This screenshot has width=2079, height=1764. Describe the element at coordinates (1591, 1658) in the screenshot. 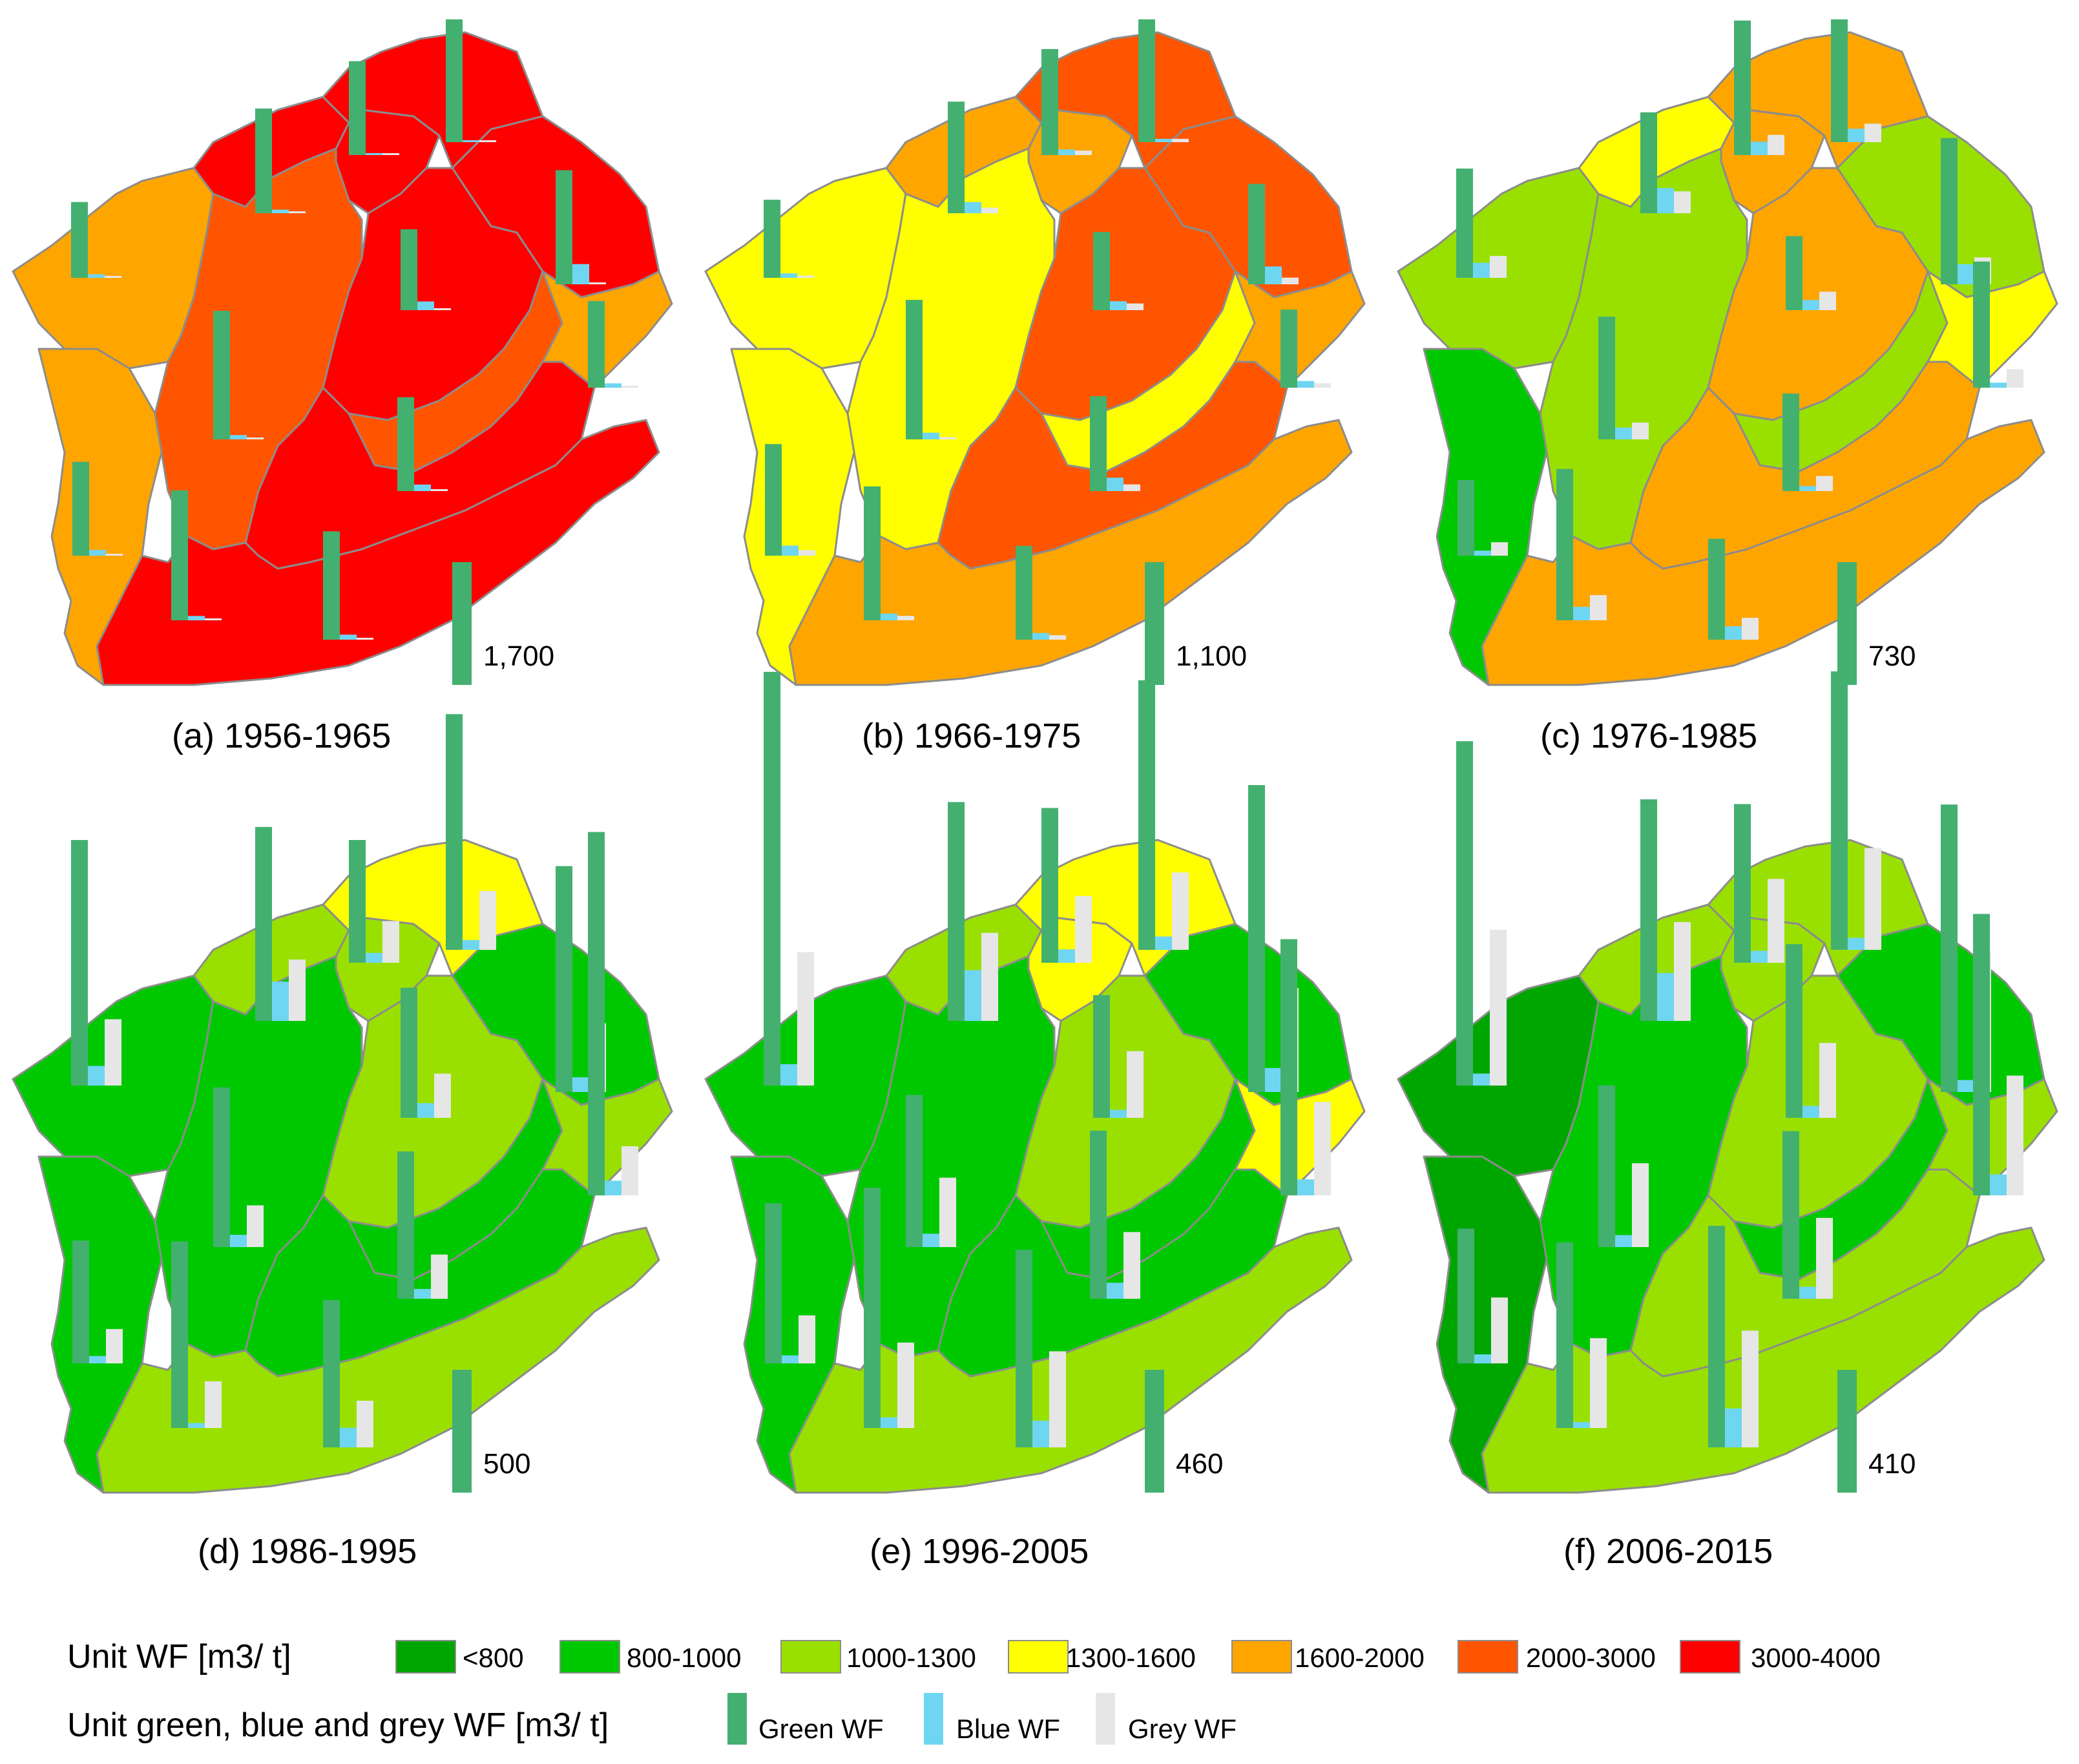

I see `legend-label-2000-3000: 2000-3000` at that location.